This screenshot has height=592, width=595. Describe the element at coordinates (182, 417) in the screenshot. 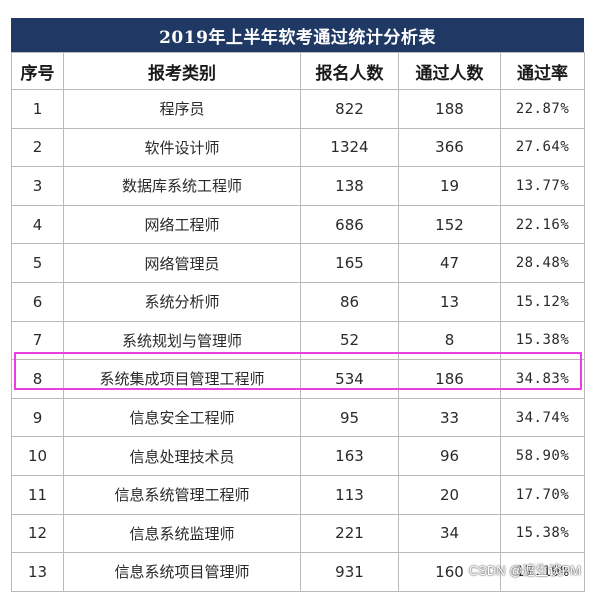

I see `cell-category: 信息安全工程师` at that location.